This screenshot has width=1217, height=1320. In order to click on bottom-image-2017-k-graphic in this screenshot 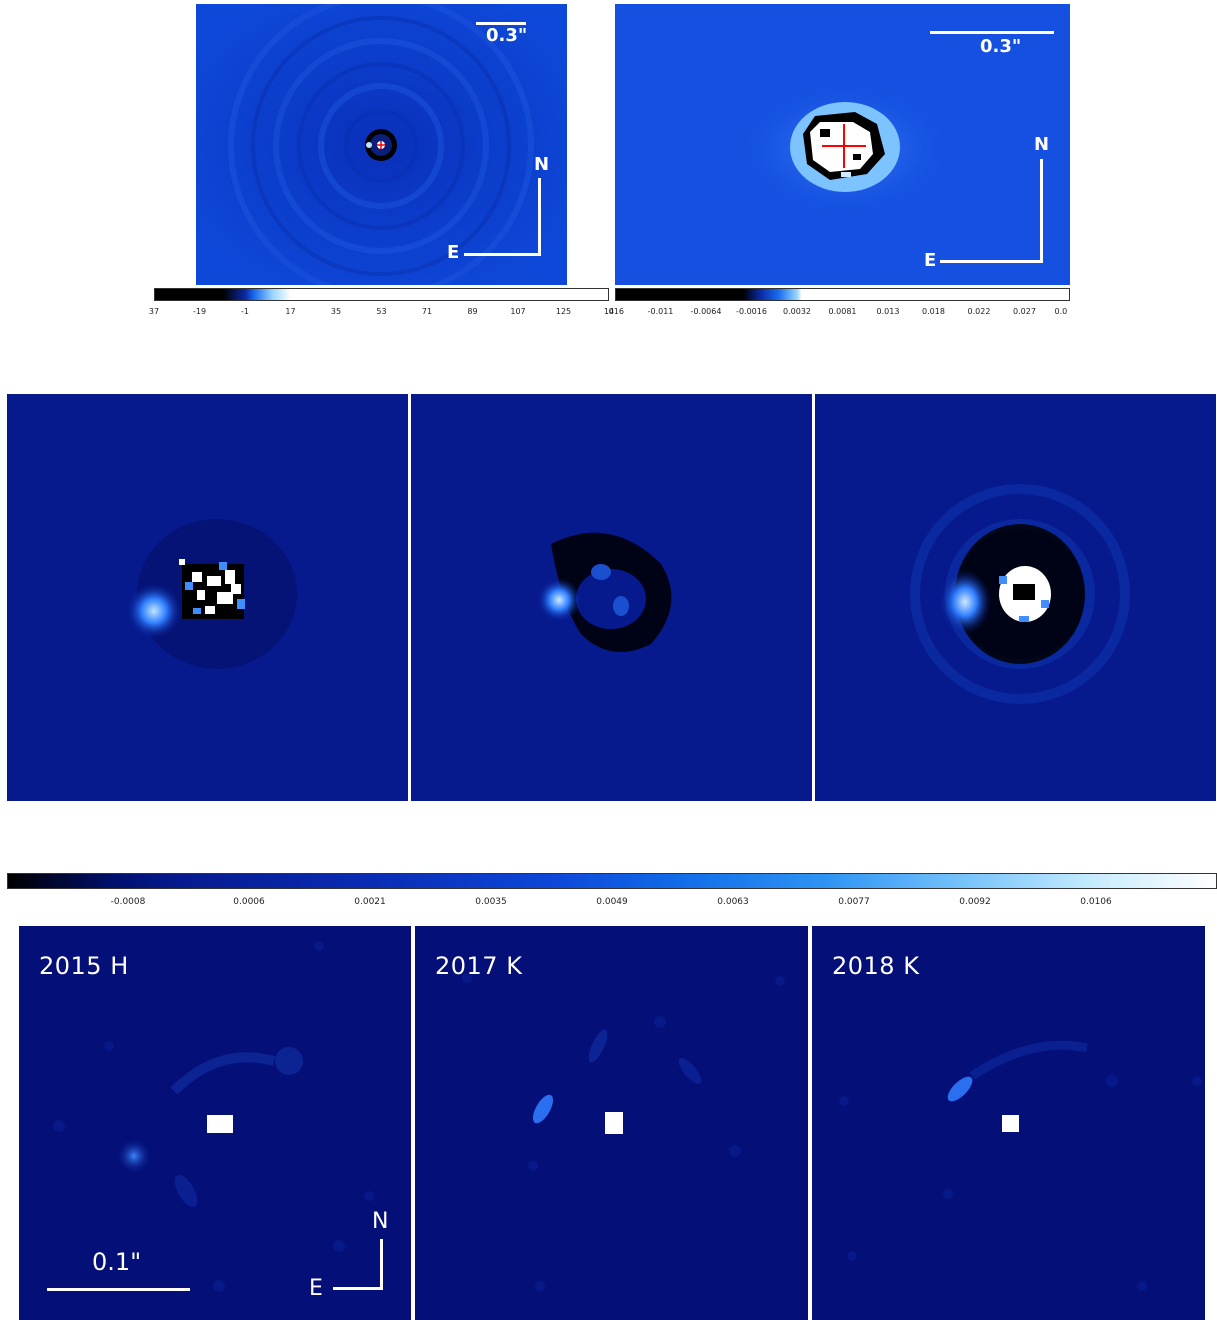, I will do `click(623, 1132)`.